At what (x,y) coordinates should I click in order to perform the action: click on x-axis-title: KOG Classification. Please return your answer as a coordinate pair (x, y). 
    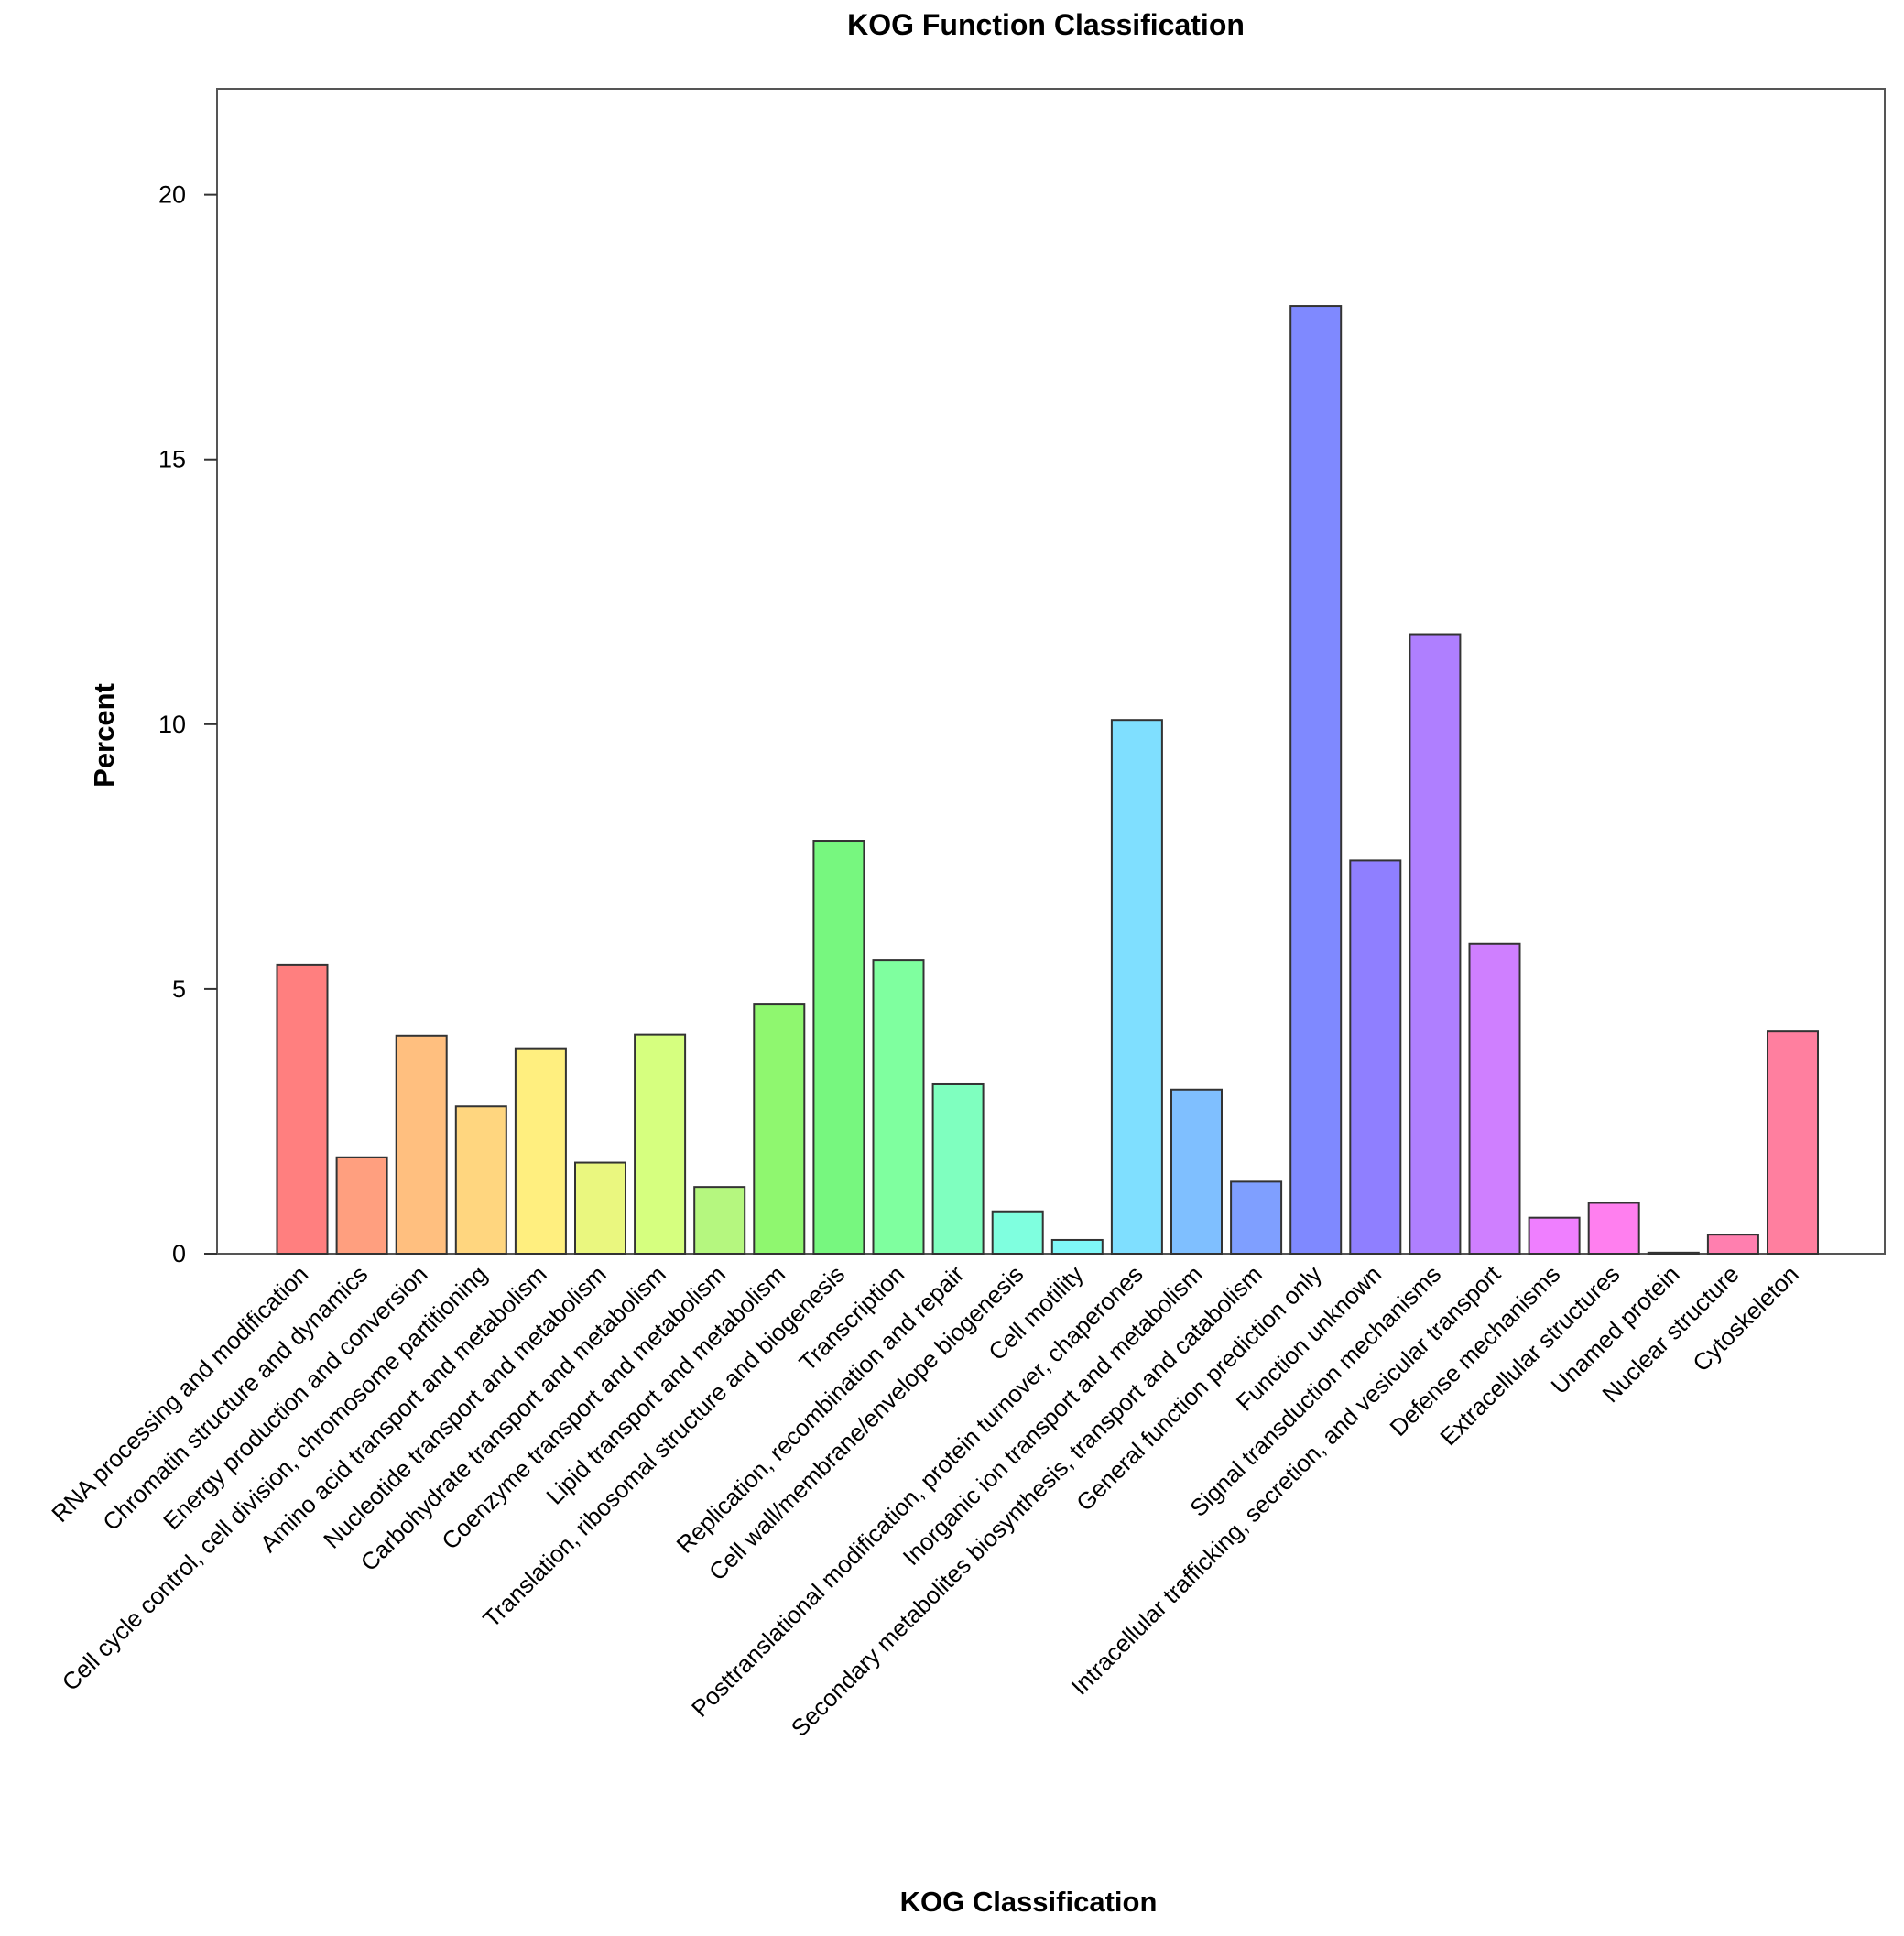
    Looking at the image, I should click on (1029, 1902).